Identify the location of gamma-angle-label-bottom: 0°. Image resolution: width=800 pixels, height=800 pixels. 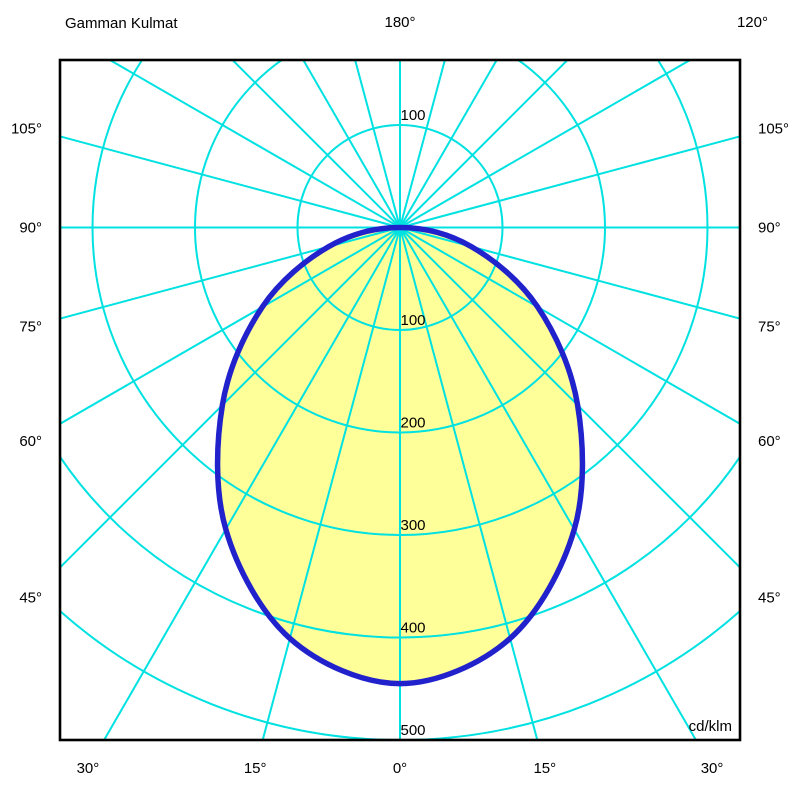
(400, 768).